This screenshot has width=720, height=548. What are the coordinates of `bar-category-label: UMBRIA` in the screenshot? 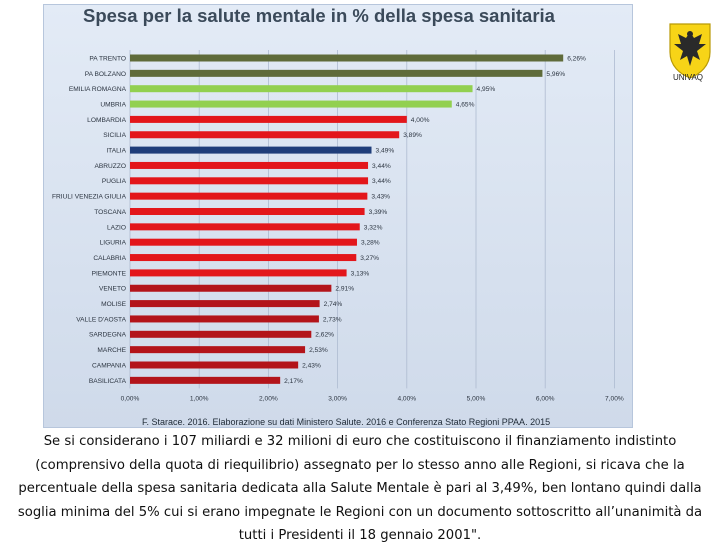 It's located at (113, 104).